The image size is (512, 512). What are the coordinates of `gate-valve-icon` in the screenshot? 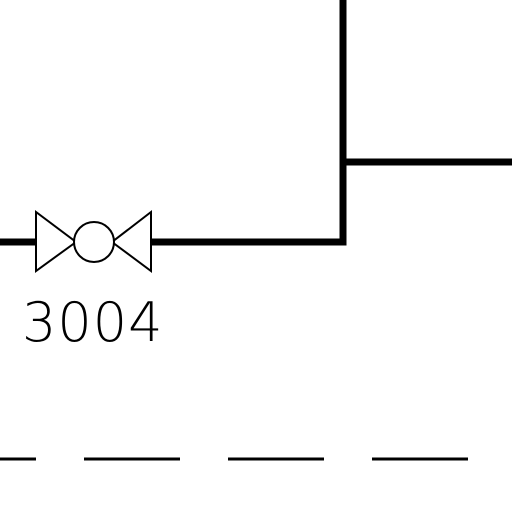 It's located at (93, 241).